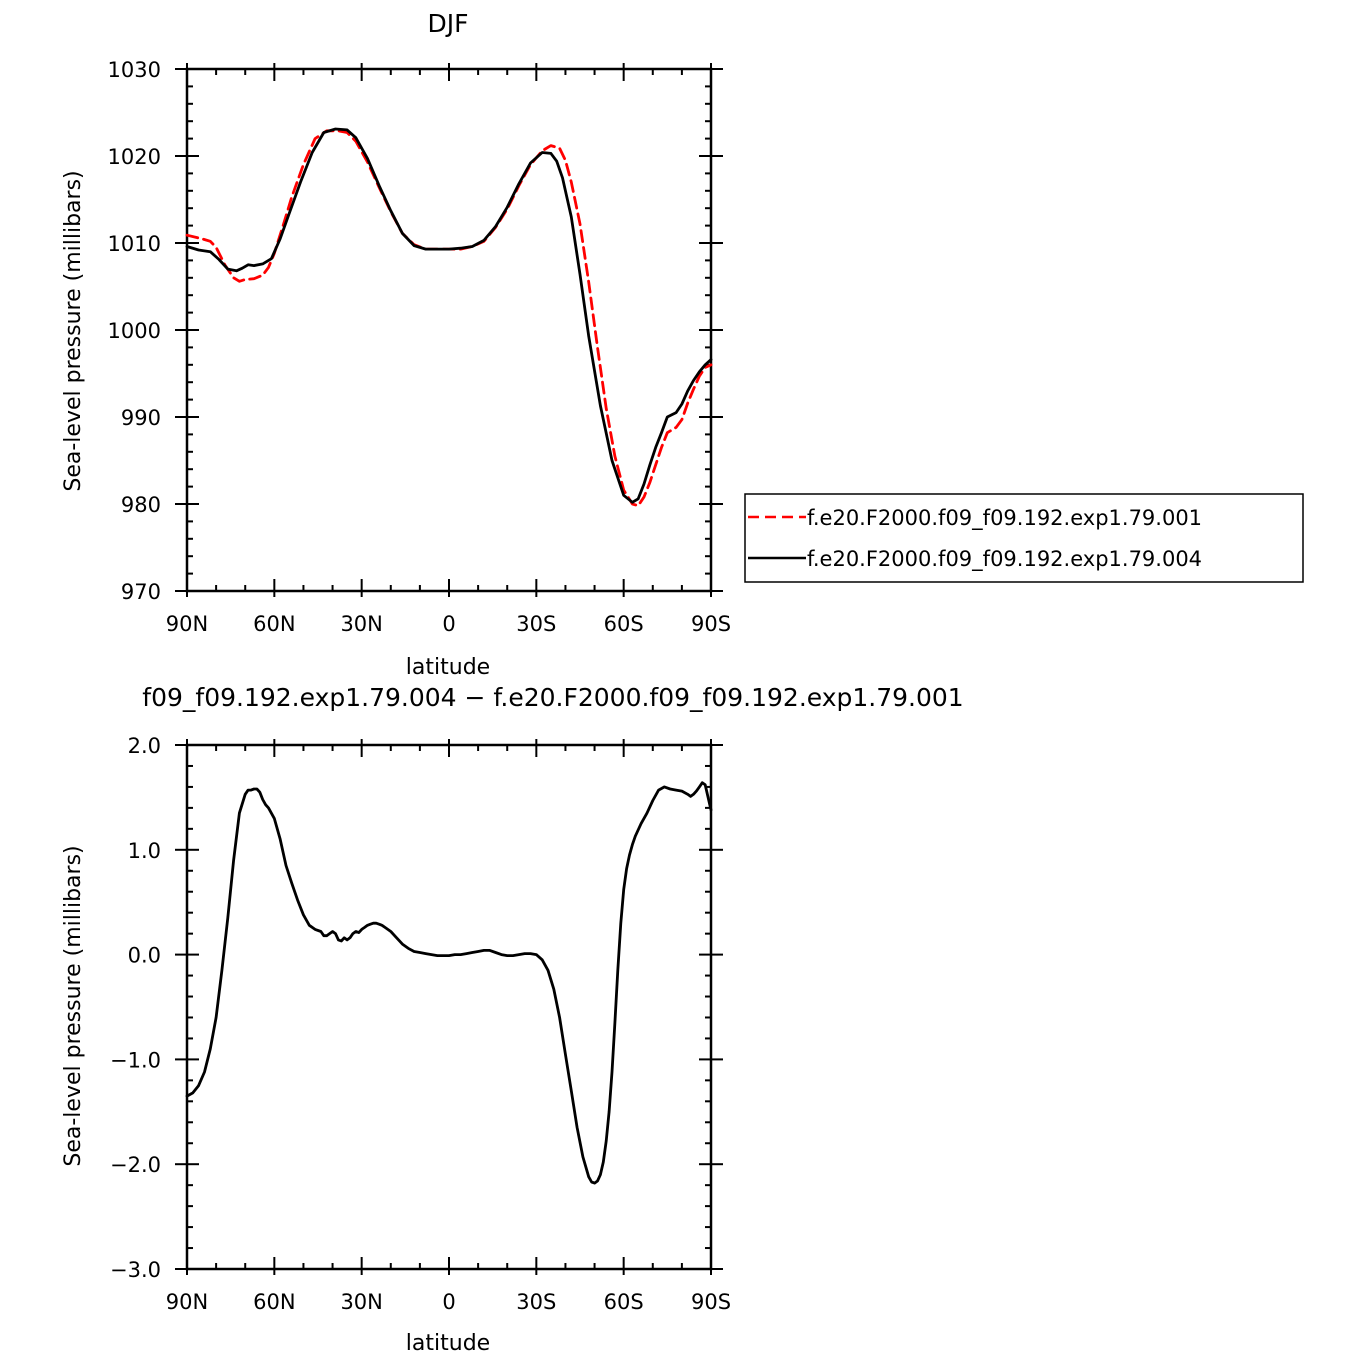 The image size is (1363, 1363). I want to click on top-y-axis-title: Sea-level pressure (millibars), so click(73, 330).